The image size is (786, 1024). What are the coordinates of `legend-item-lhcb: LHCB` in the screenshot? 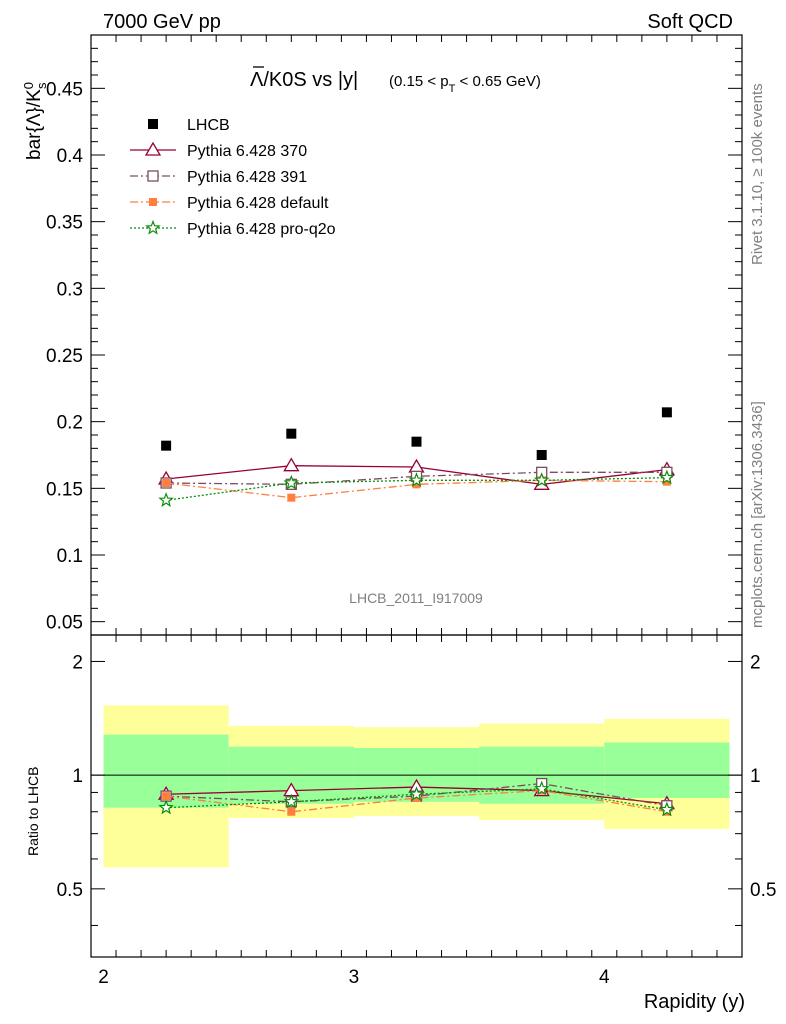 It's located at (189, 125).